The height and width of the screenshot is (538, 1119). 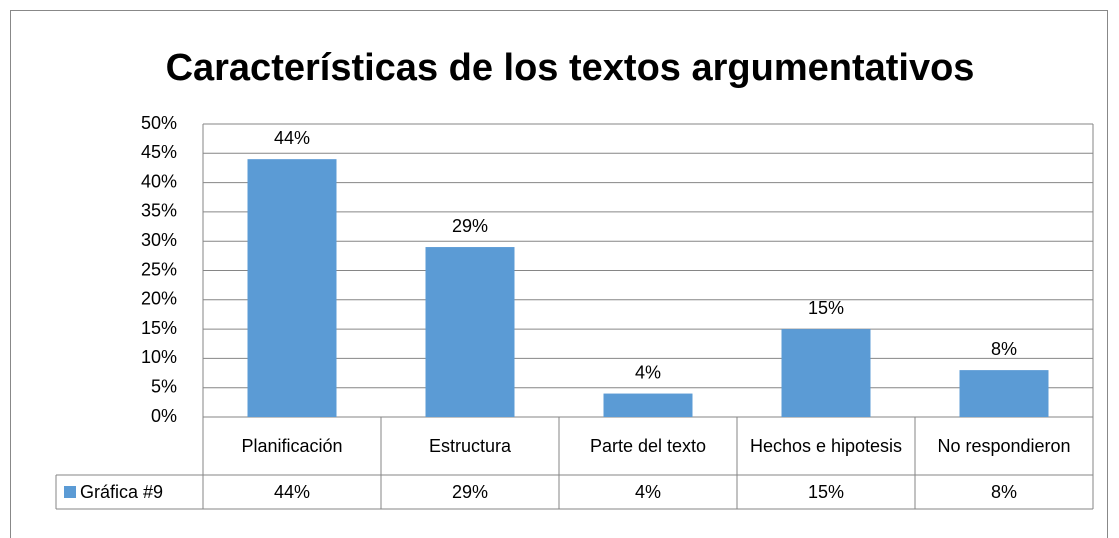 I want to click on x-tick-label: Parte del texto, so click(x=648, y=446).